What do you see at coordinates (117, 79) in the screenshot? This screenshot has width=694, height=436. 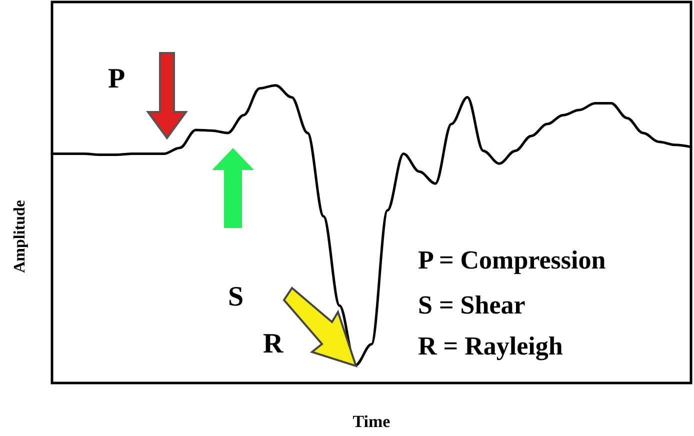 I see `annotation: P` at bounding box center [117, 79].